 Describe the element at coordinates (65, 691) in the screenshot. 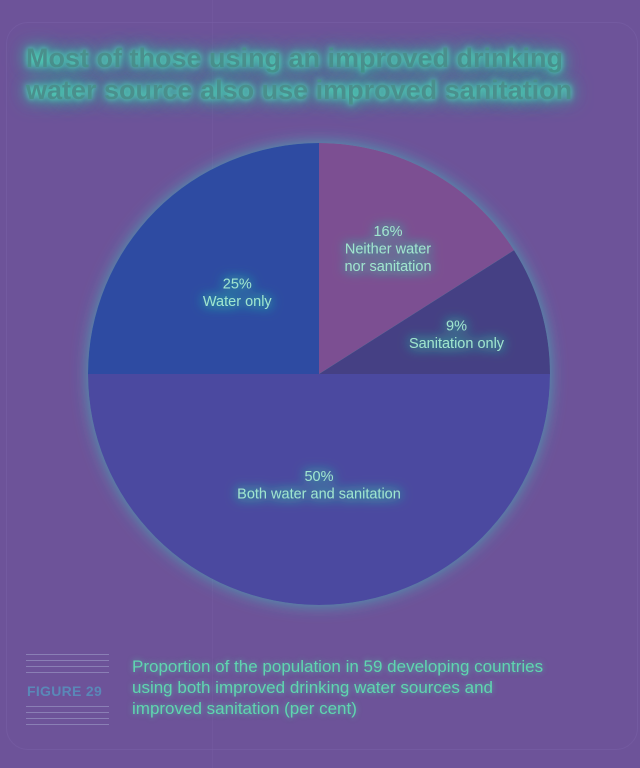

I see `figure-number: FIGURE 29` at that location.